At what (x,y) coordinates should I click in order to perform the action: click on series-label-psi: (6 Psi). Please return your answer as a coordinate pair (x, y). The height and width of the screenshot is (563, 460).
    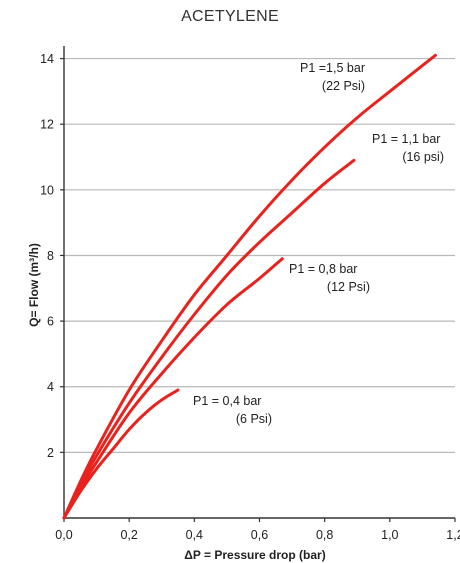
    Looking at the image, I should click on (254, 419).